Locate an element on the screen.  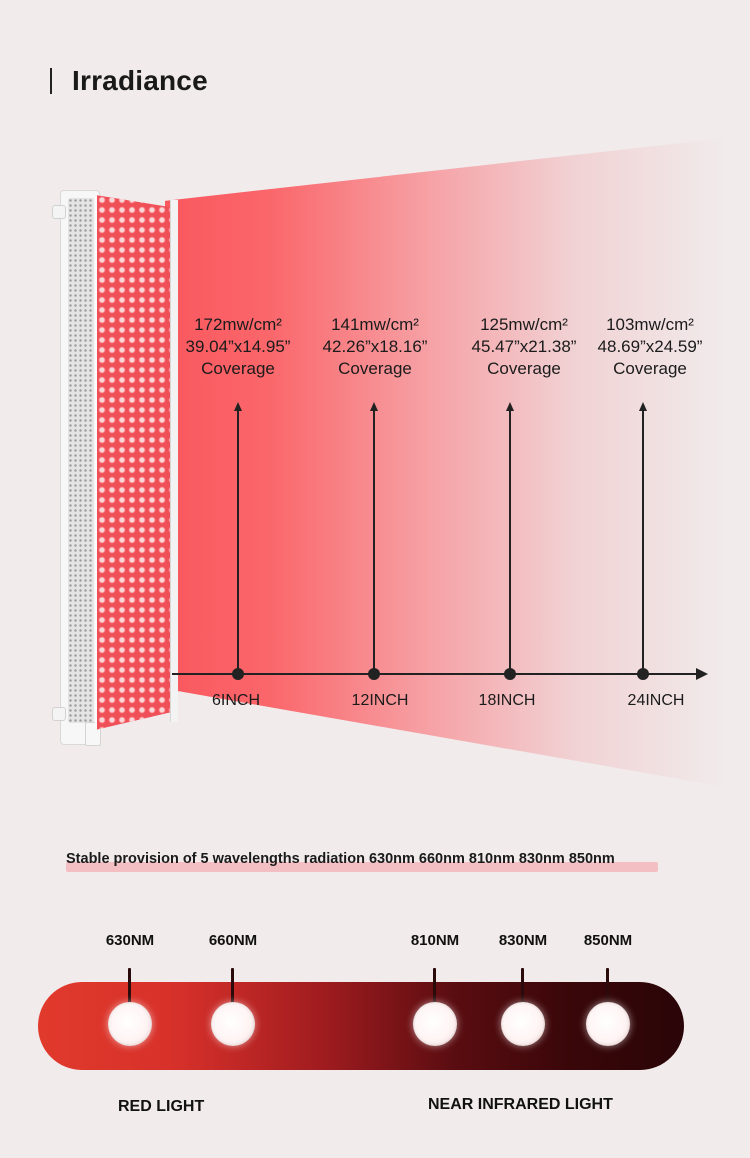
distance-line-12inch is located at coordinates (374, 542).